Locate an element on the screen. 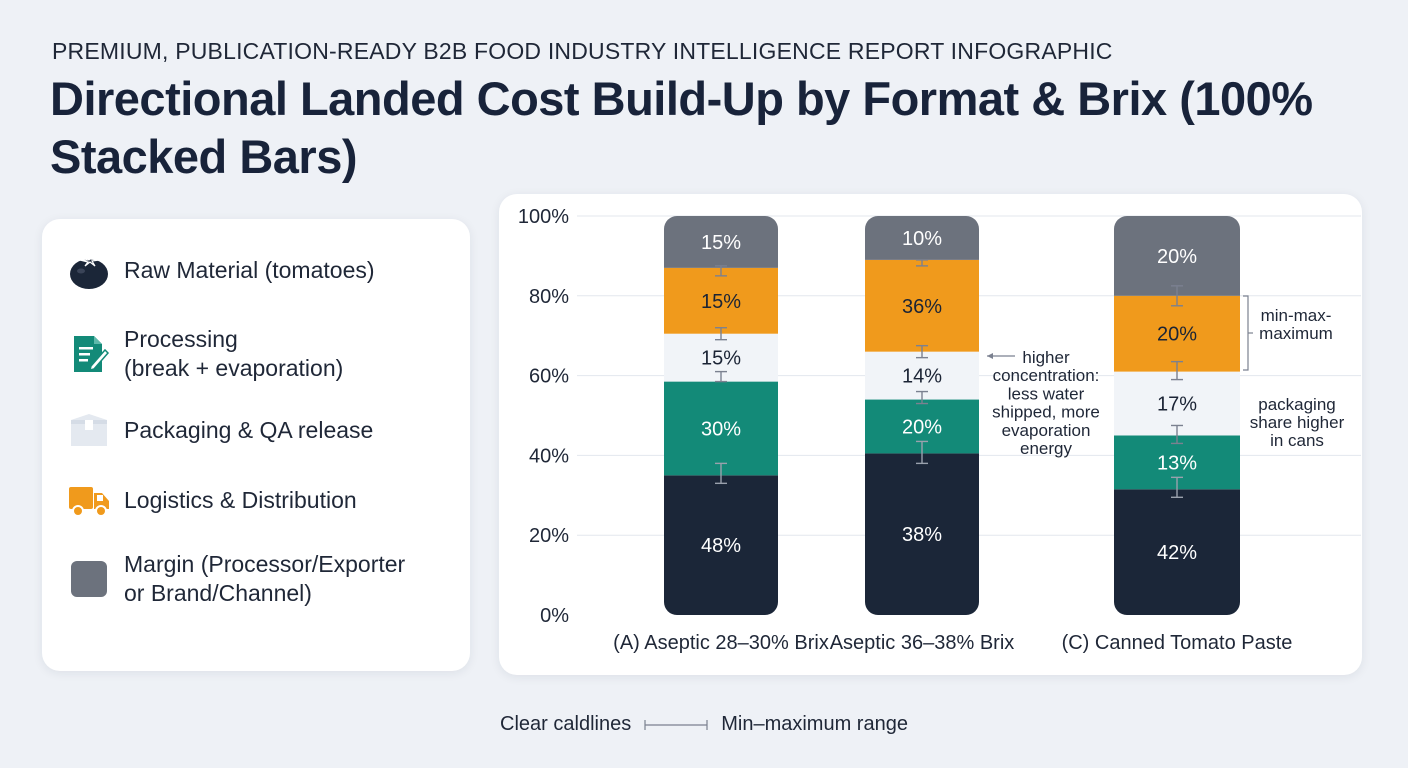  y-tick-label: 80% is located at coordinates (549, 297).